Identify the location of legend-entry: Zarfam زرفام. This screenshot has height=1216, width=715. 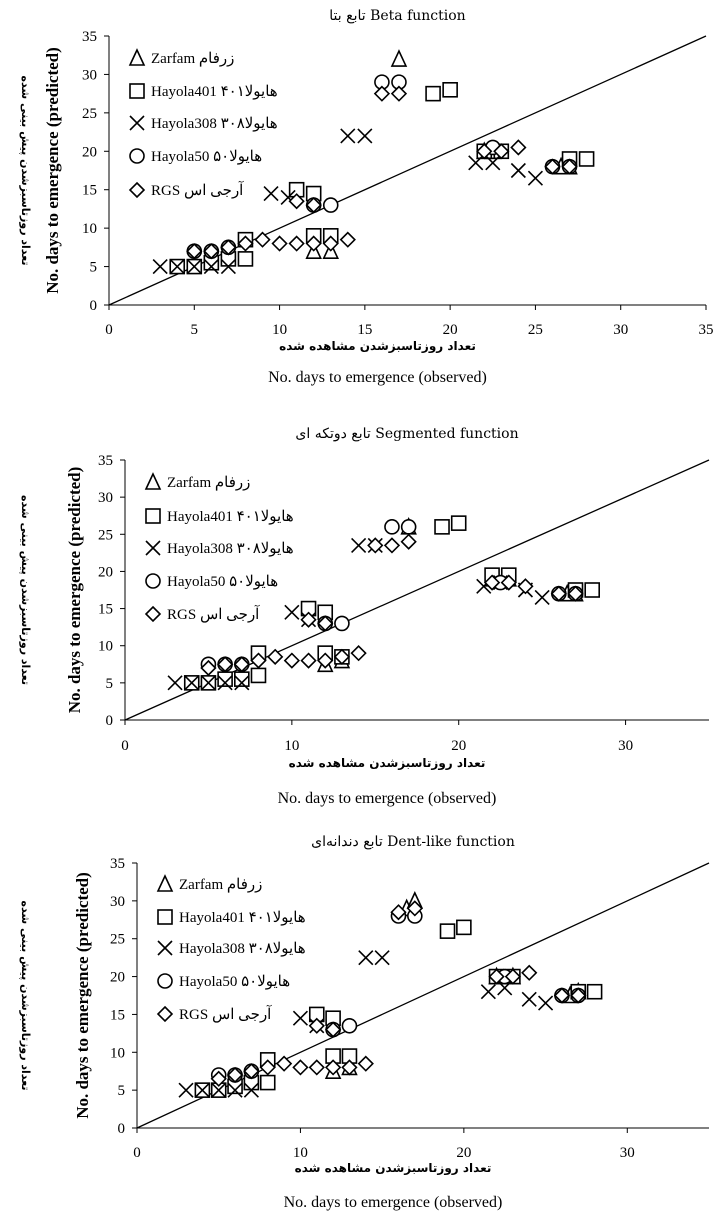
(208, 483).